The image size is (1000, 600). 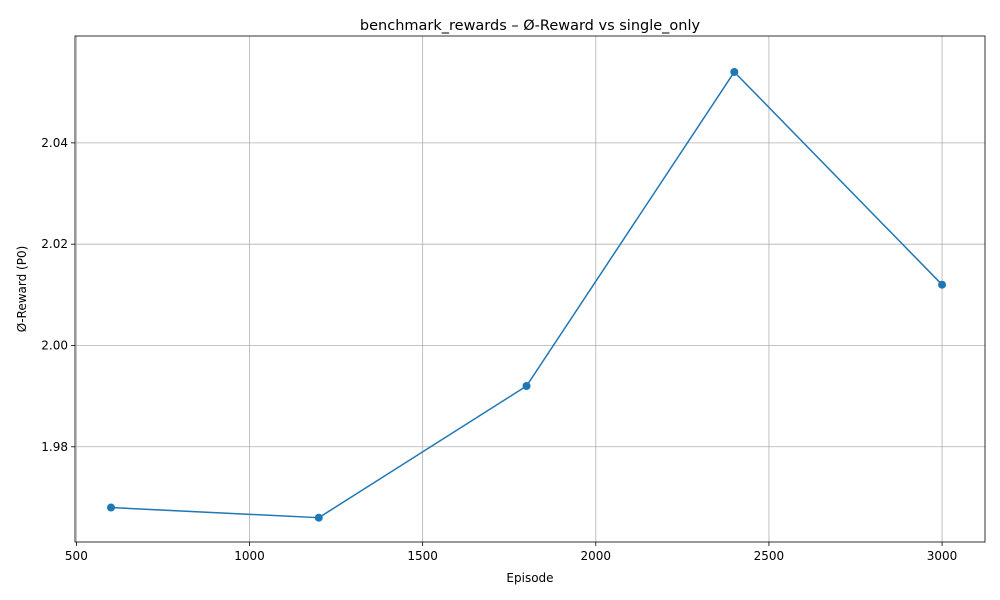 I want to click on y-tick-label: 2.02, so click(x=54, y=244).